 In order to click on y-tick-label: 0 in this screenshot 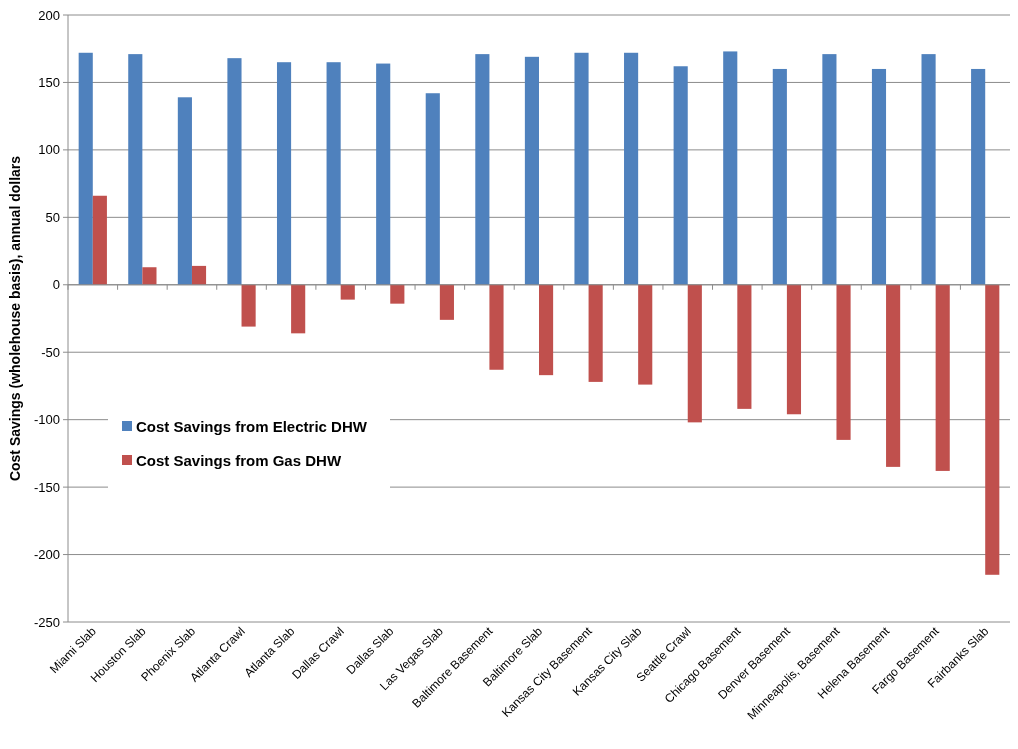, I will do `click(56, 285)`.